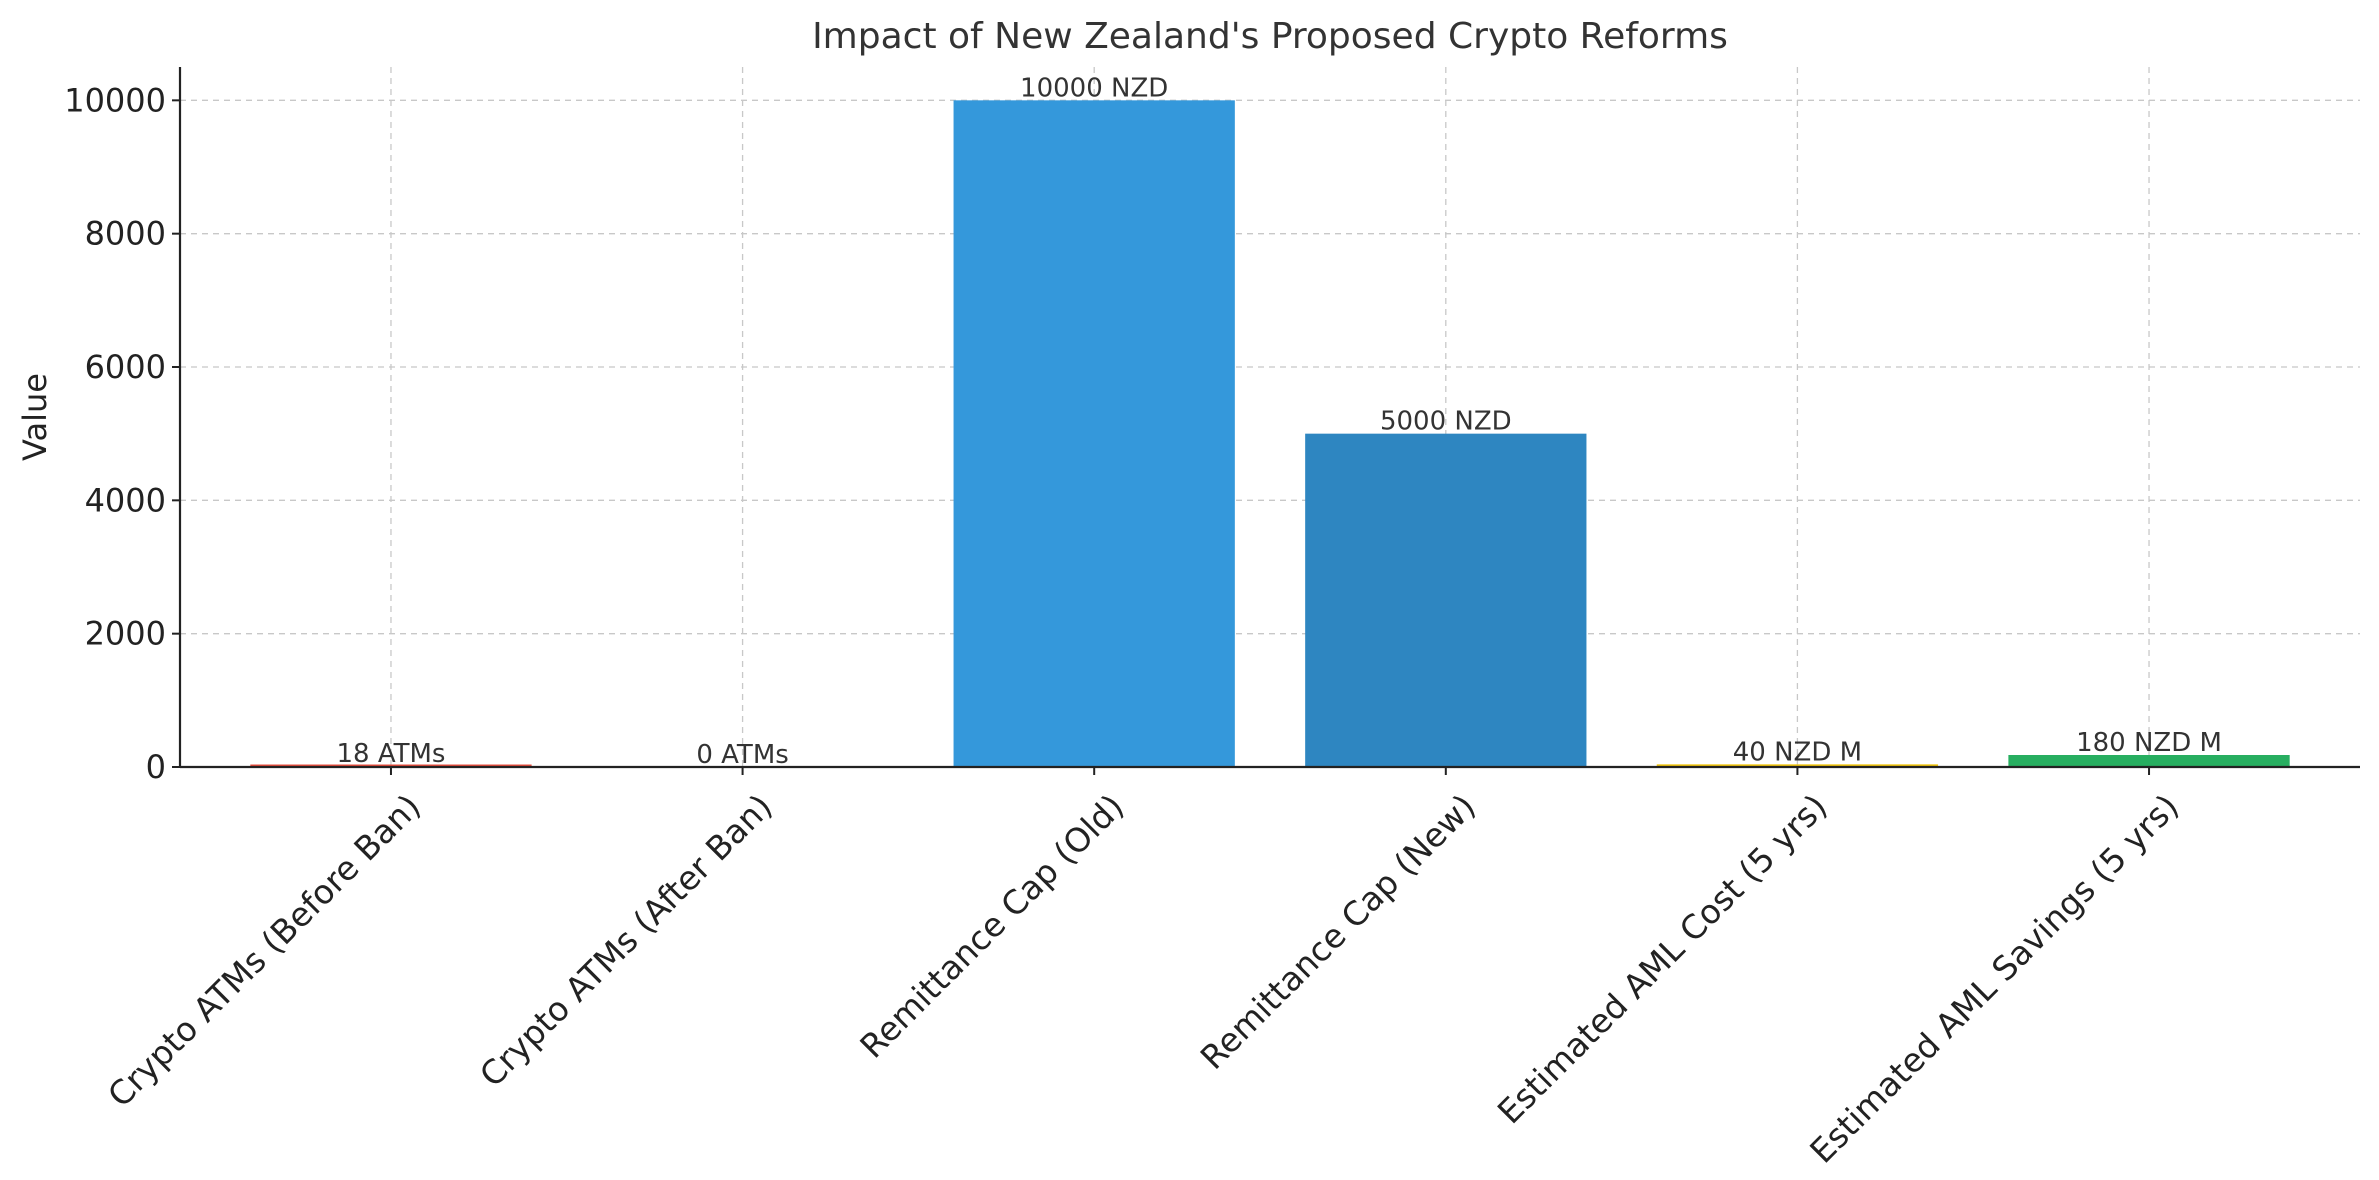 The height and width of the screenshot is (1180, 2379). Describe the element at coordinates (742, 755) in the screenshot. I see `data-label: 0 ATMs` at that location.